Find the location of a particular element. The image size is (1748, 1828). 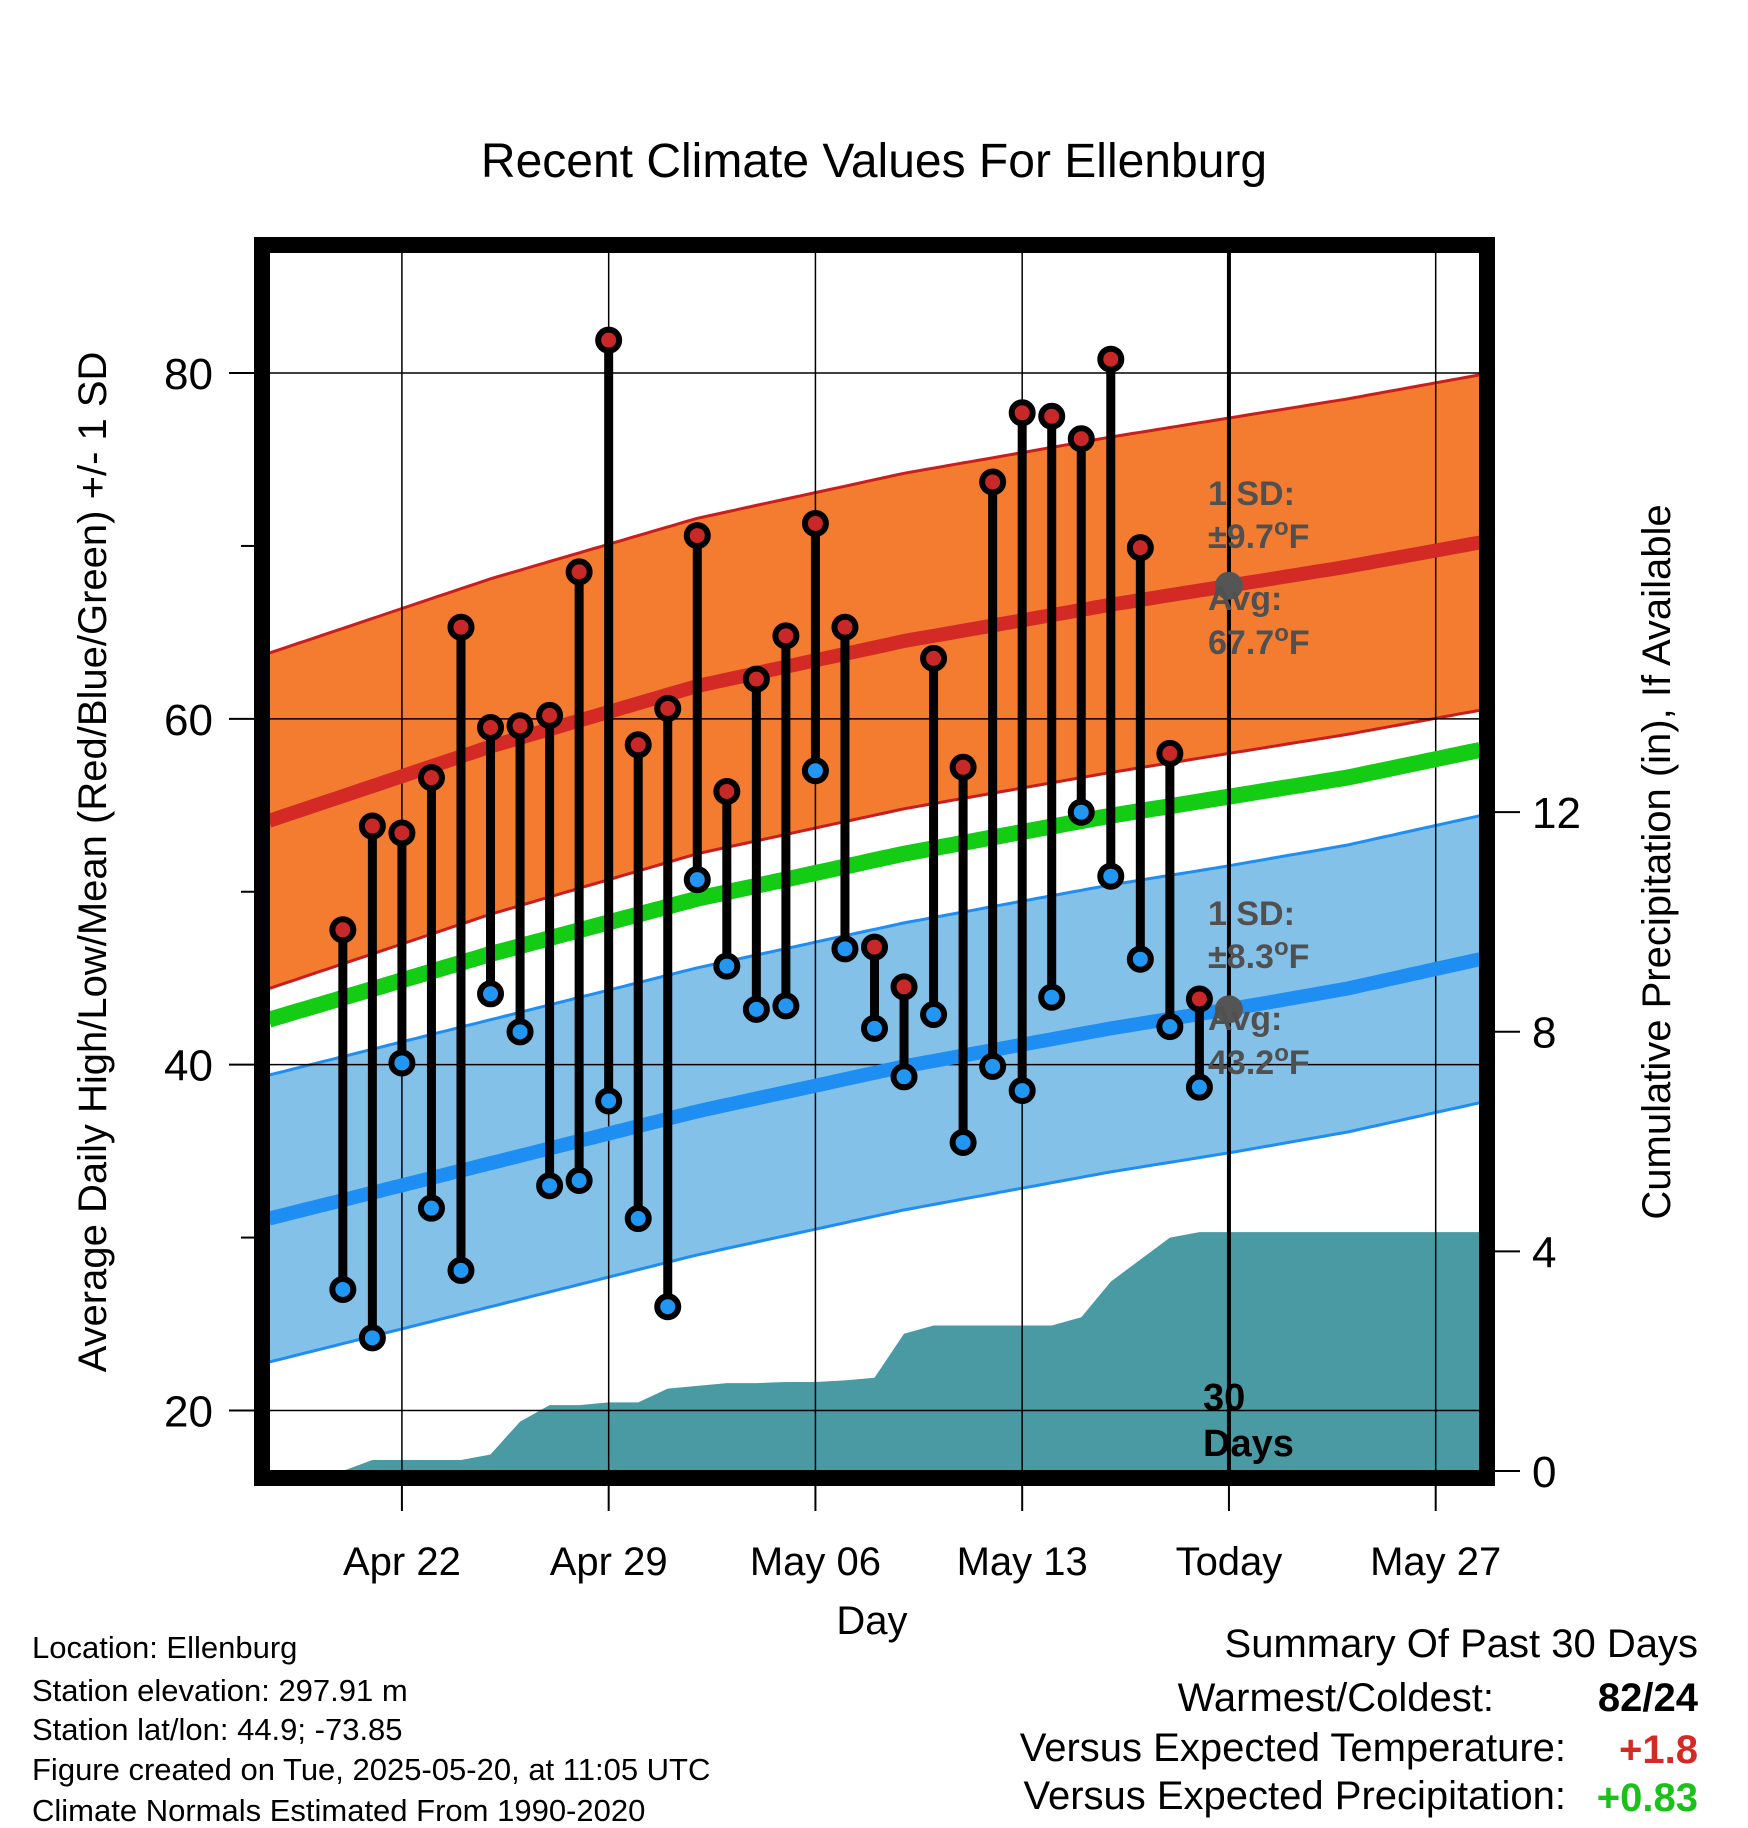

window-days-number: 30 is located at coordinates (1224, 1398).